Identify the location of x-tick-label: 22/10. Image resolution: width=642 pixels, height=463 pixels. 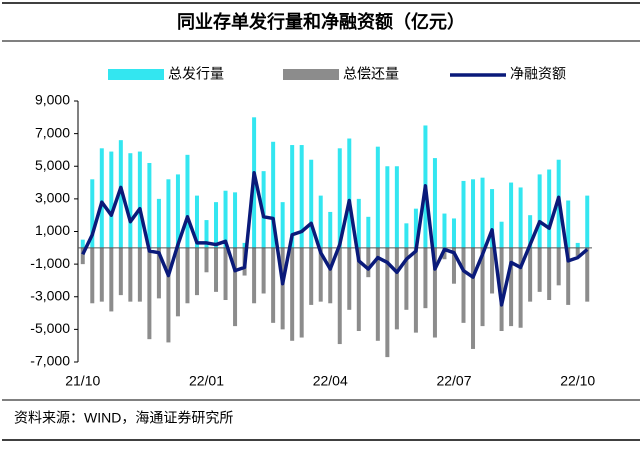
(577, 381).